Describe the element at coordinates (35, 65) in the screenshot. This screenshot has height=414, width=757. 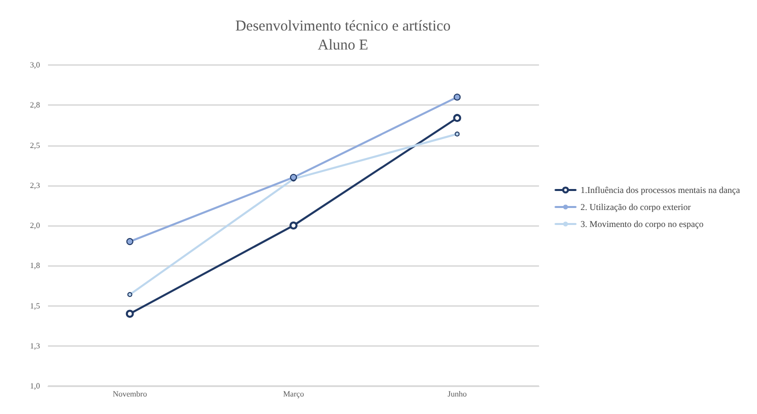
I see `y-tick-label: 3,0` at that location.